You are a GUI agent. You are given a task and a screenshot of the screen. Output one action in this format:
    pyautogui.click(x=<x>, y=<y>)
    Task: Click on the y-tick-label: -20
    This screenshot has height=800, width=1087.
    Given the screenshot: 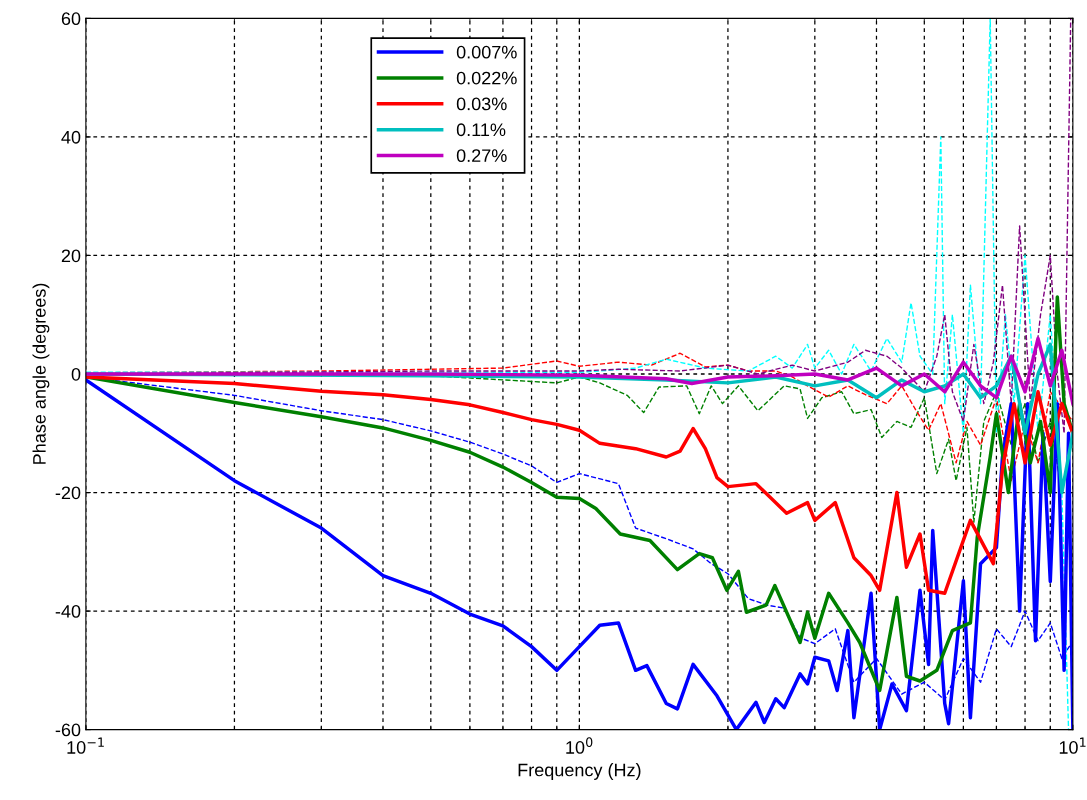 What is the action you would take?
    pyautogui.click(x=68, y=493)
    